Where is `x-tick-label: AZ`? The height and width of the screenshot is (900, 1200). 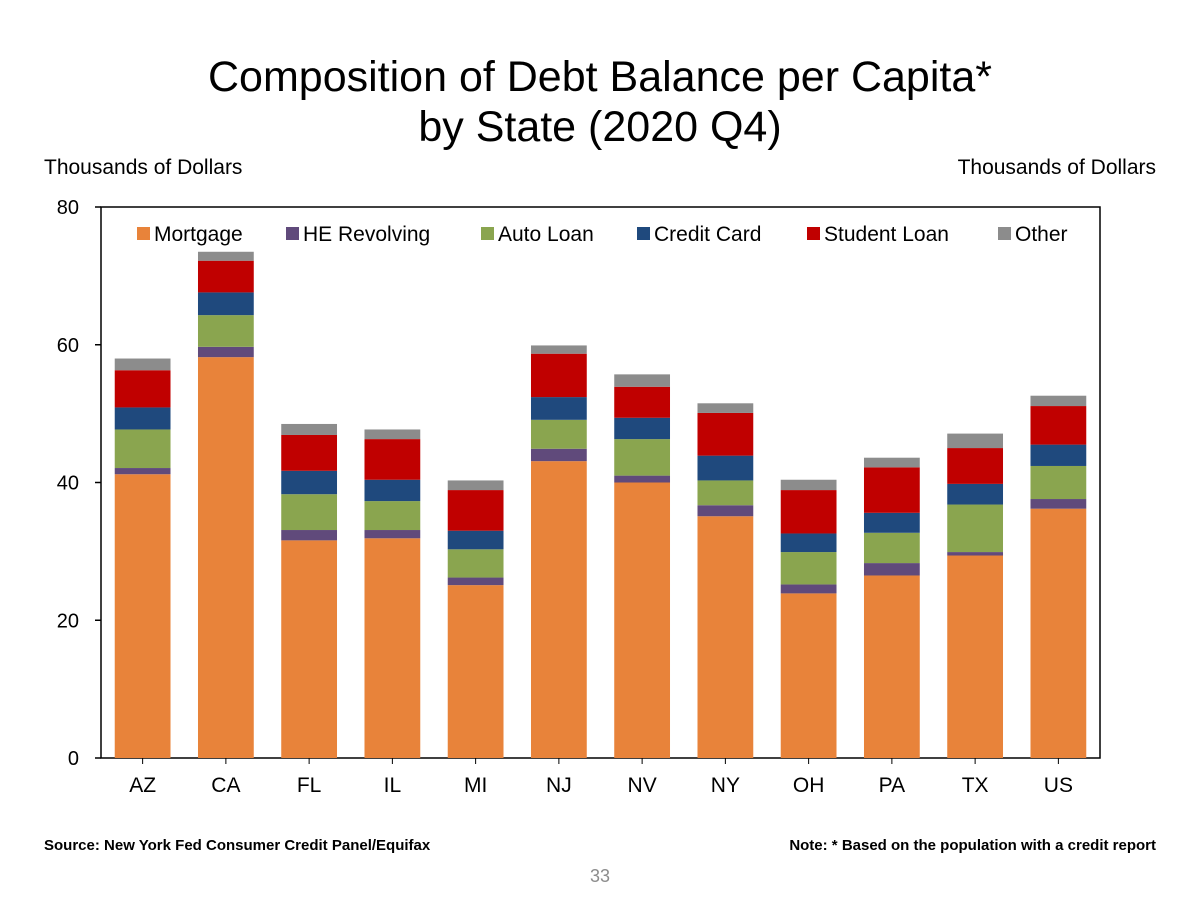
x-tick-label: AZ is located at coordinates (142, 785).